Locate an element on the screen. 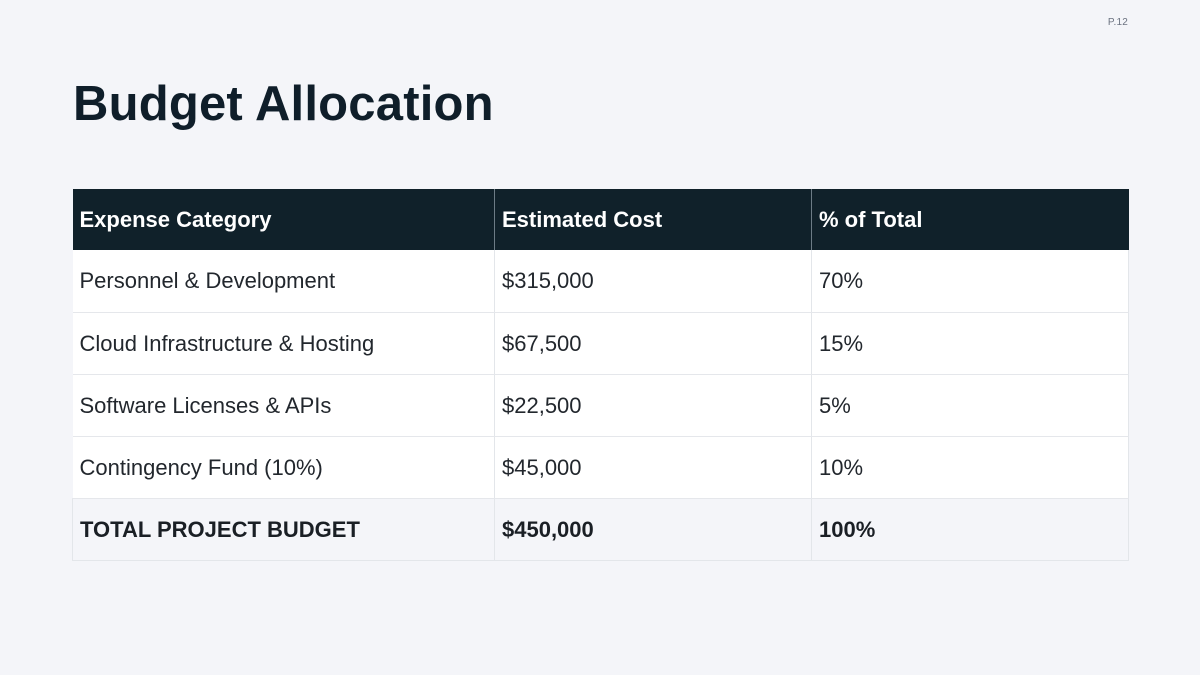 Image resolution: width=1200 pixels, height=675 pixels. cell-category: Personnel & Development is located at coordinates (283, 281).